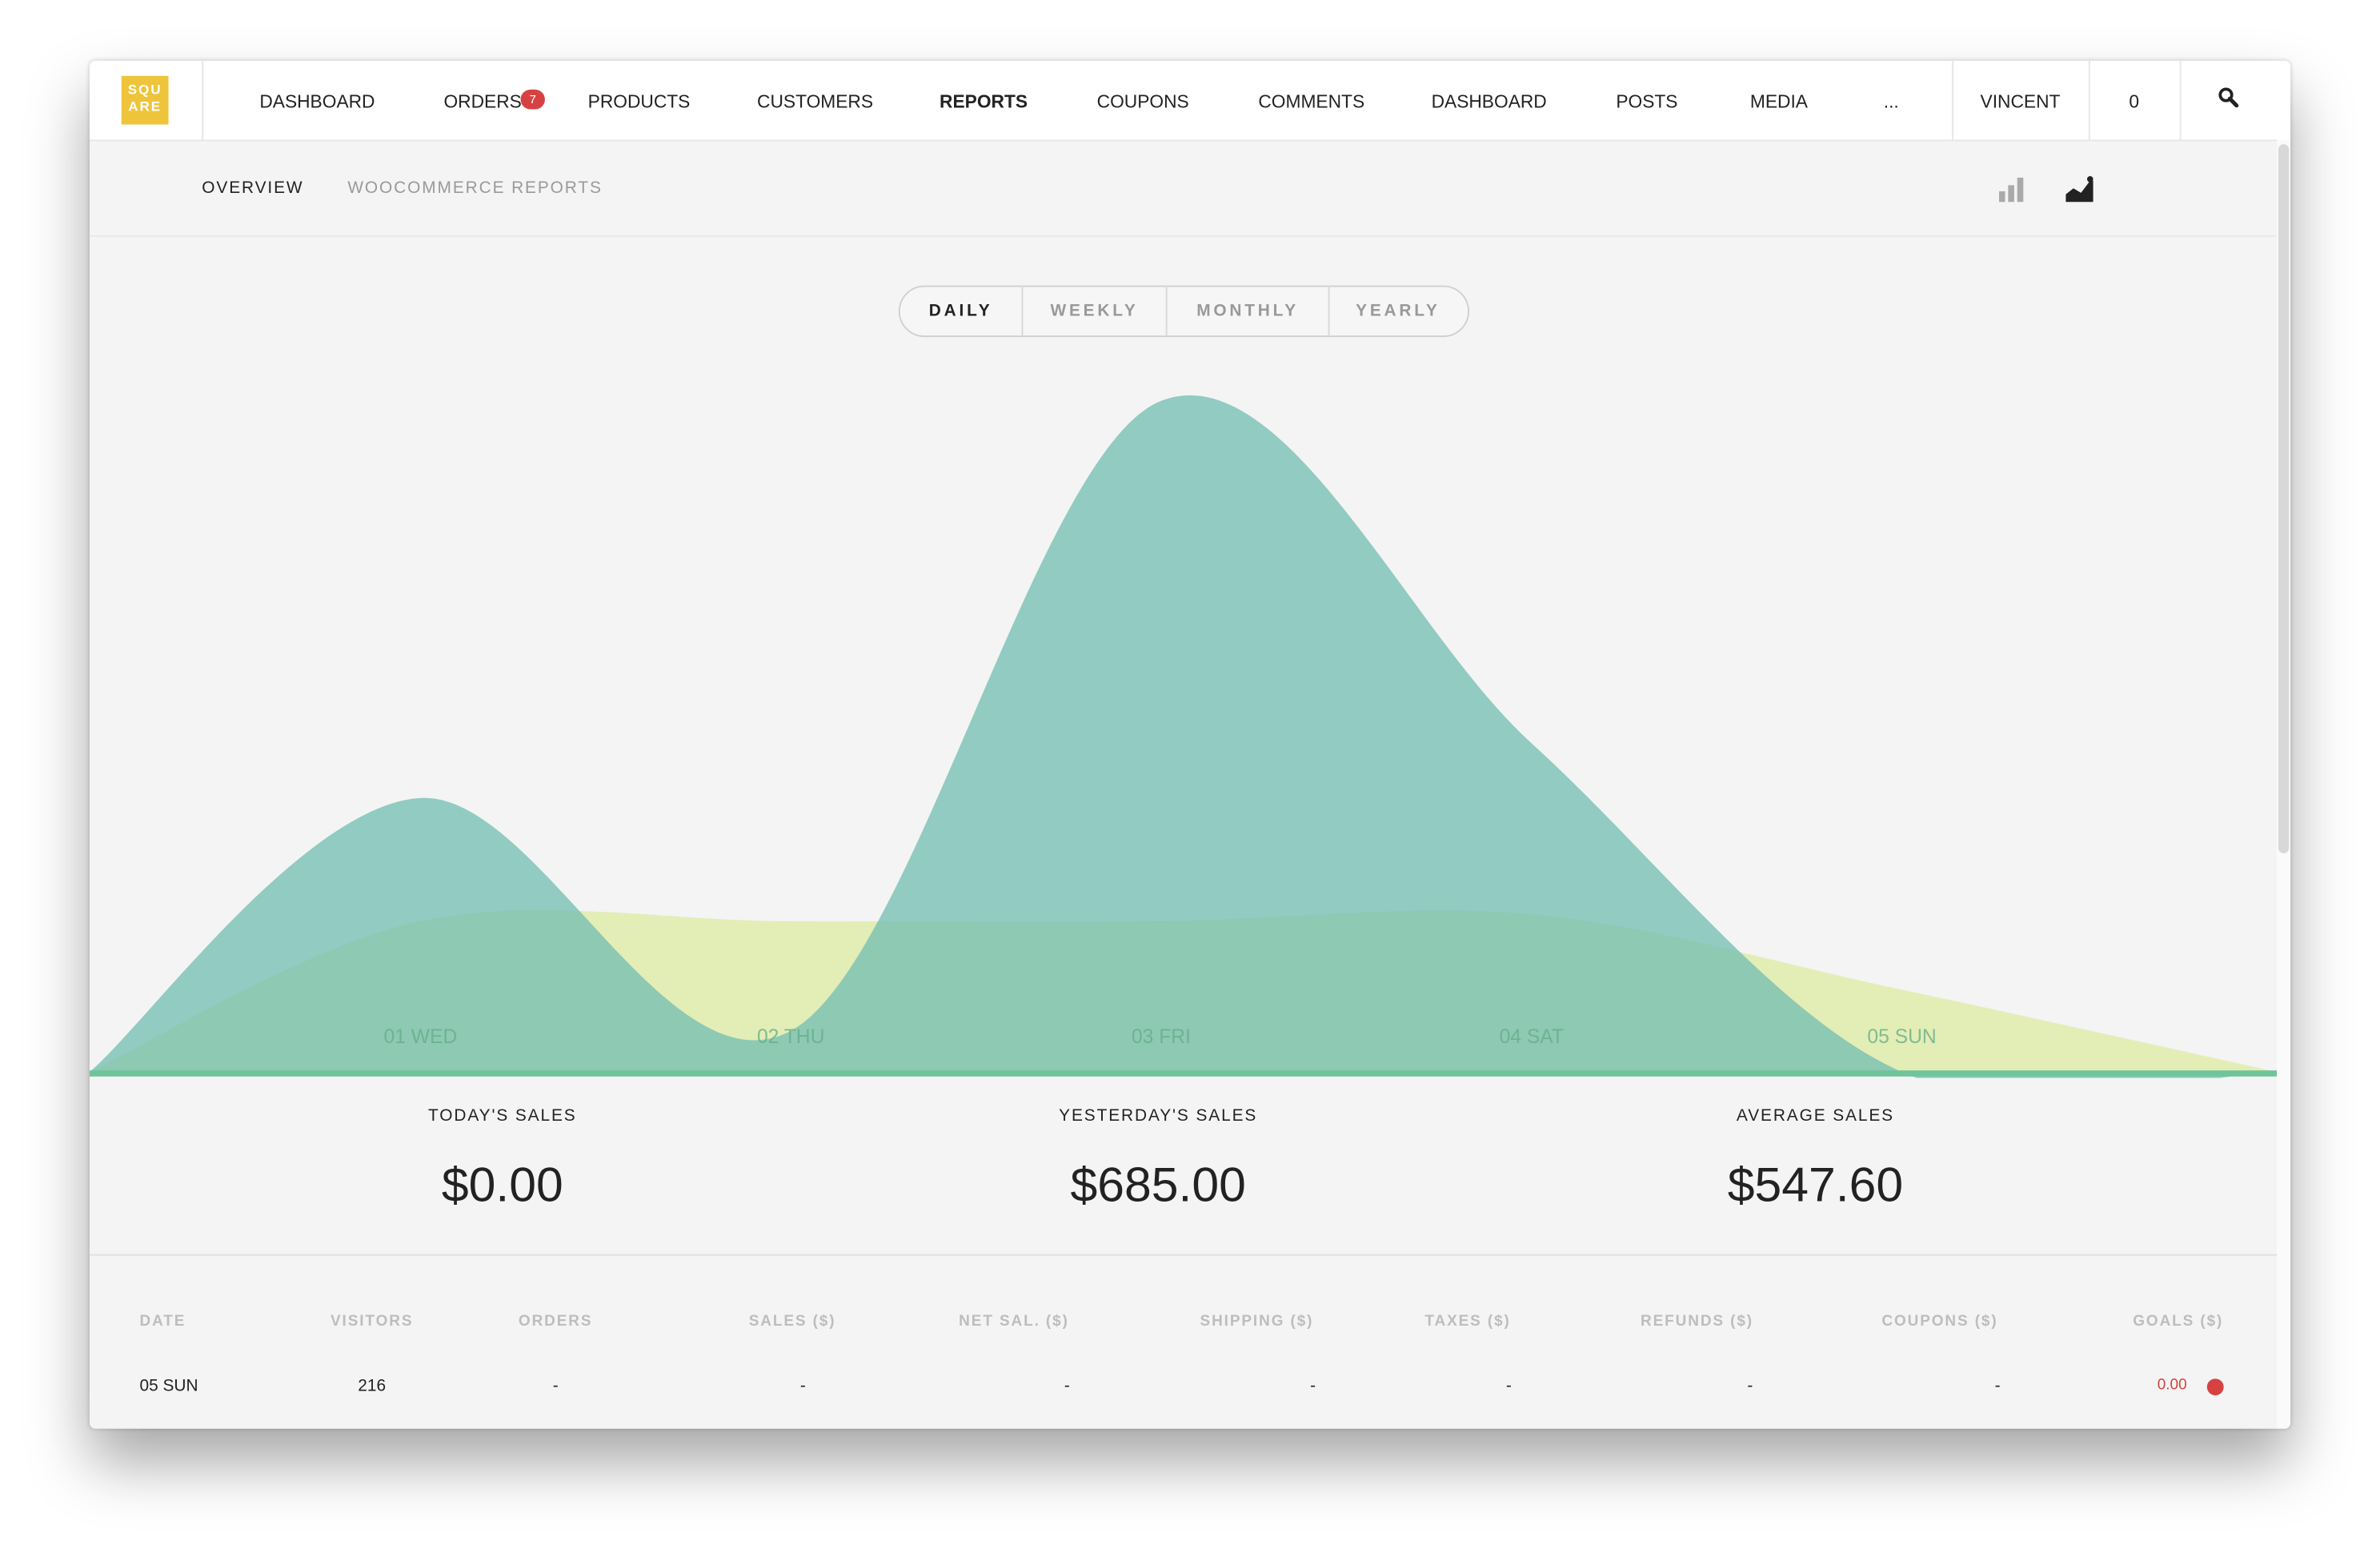  I want to click on column-header: REFUNDS ($), so click(1698, 1321).